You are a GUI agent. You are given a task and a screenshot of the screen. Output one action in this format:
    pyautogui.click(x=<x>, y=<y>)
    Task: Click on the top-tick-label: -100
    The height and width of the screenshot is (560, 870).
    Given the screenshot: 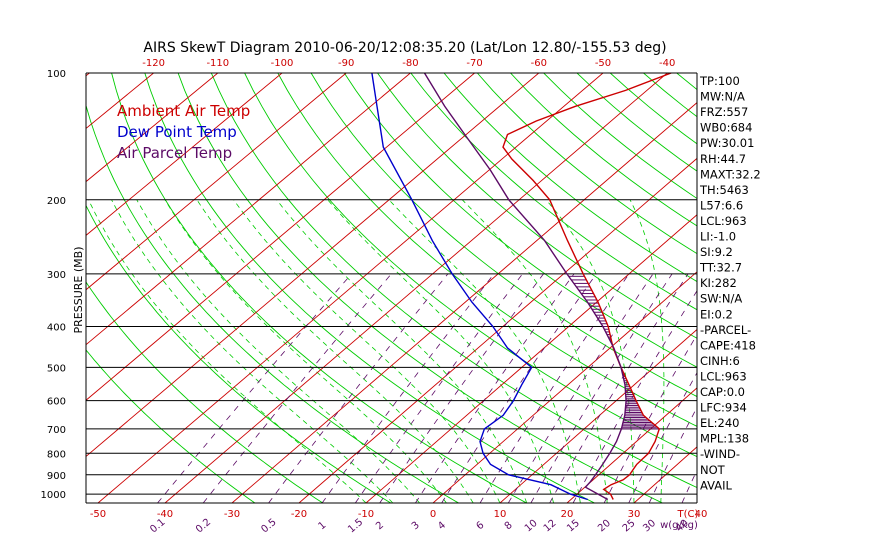 What is the action you would take?
    pyautogui.click(x=282, y=63)
    